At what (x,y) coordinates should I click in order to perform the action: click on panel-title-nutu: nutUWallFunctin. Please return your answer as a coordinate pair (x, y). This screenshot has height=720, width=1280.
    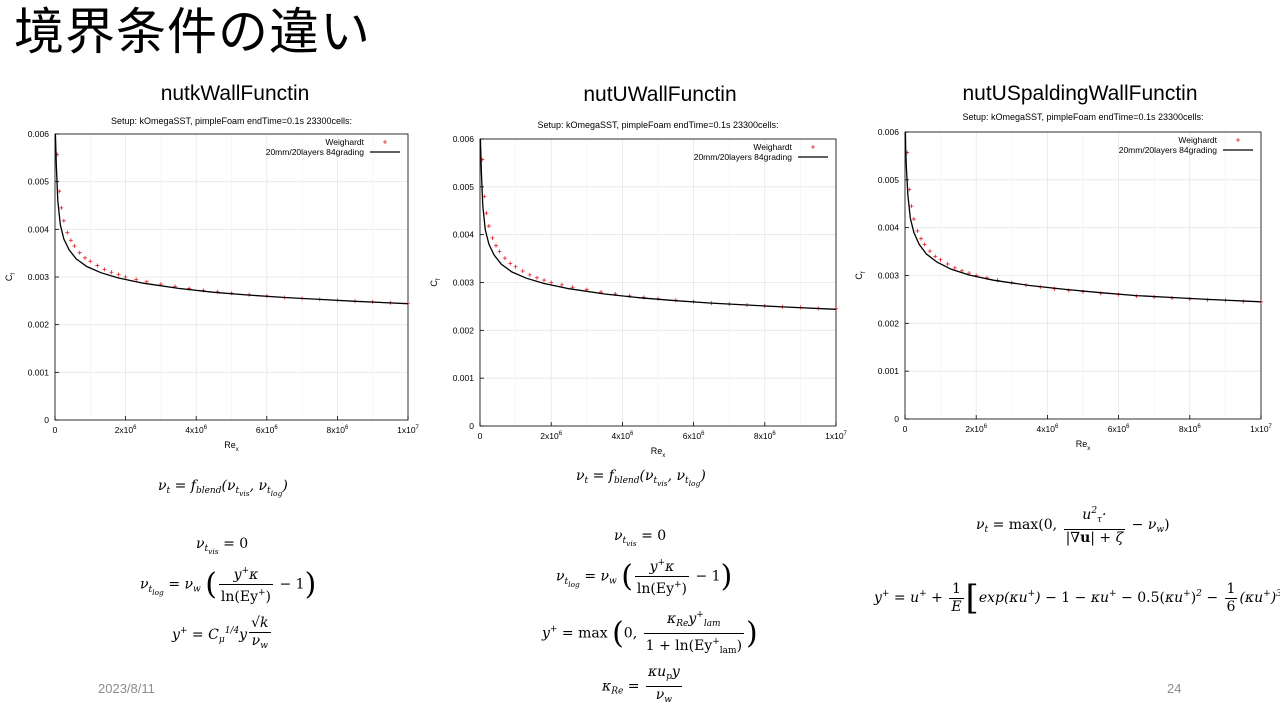
    Looking at the image, I should click on (660, 94).